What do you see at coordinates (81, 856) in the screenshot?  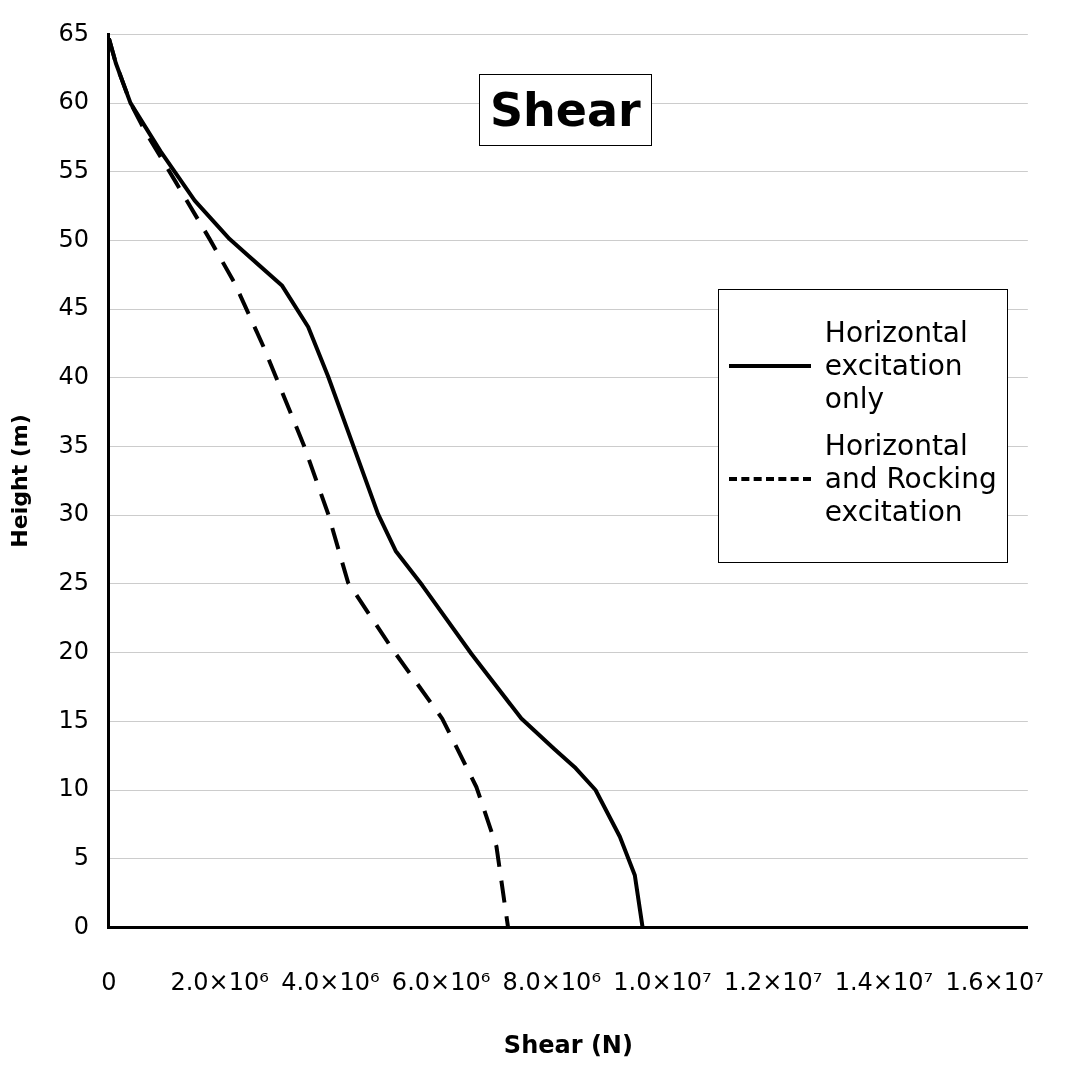 I see `y-tick-label: 5` at bounding box center [81, 856].